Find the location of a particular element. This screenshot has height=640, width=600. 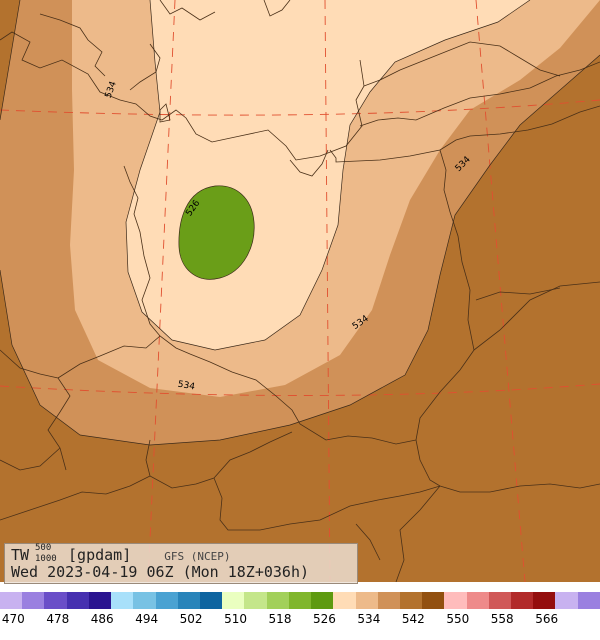

valid-time-label: Wed 2023-04-19 06Z (Mon 18Z+036h) is located at coordinates (160, 572).